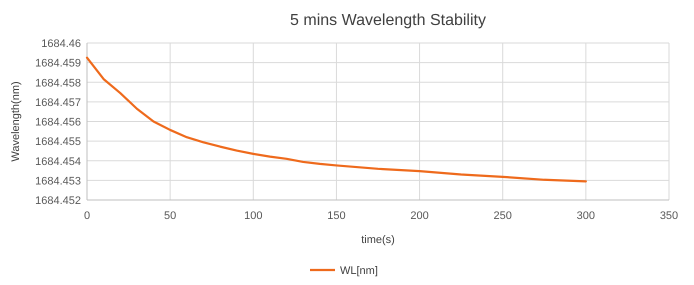  I want to click on y-axis-title: Wavelength(nm), so click(16, 121).